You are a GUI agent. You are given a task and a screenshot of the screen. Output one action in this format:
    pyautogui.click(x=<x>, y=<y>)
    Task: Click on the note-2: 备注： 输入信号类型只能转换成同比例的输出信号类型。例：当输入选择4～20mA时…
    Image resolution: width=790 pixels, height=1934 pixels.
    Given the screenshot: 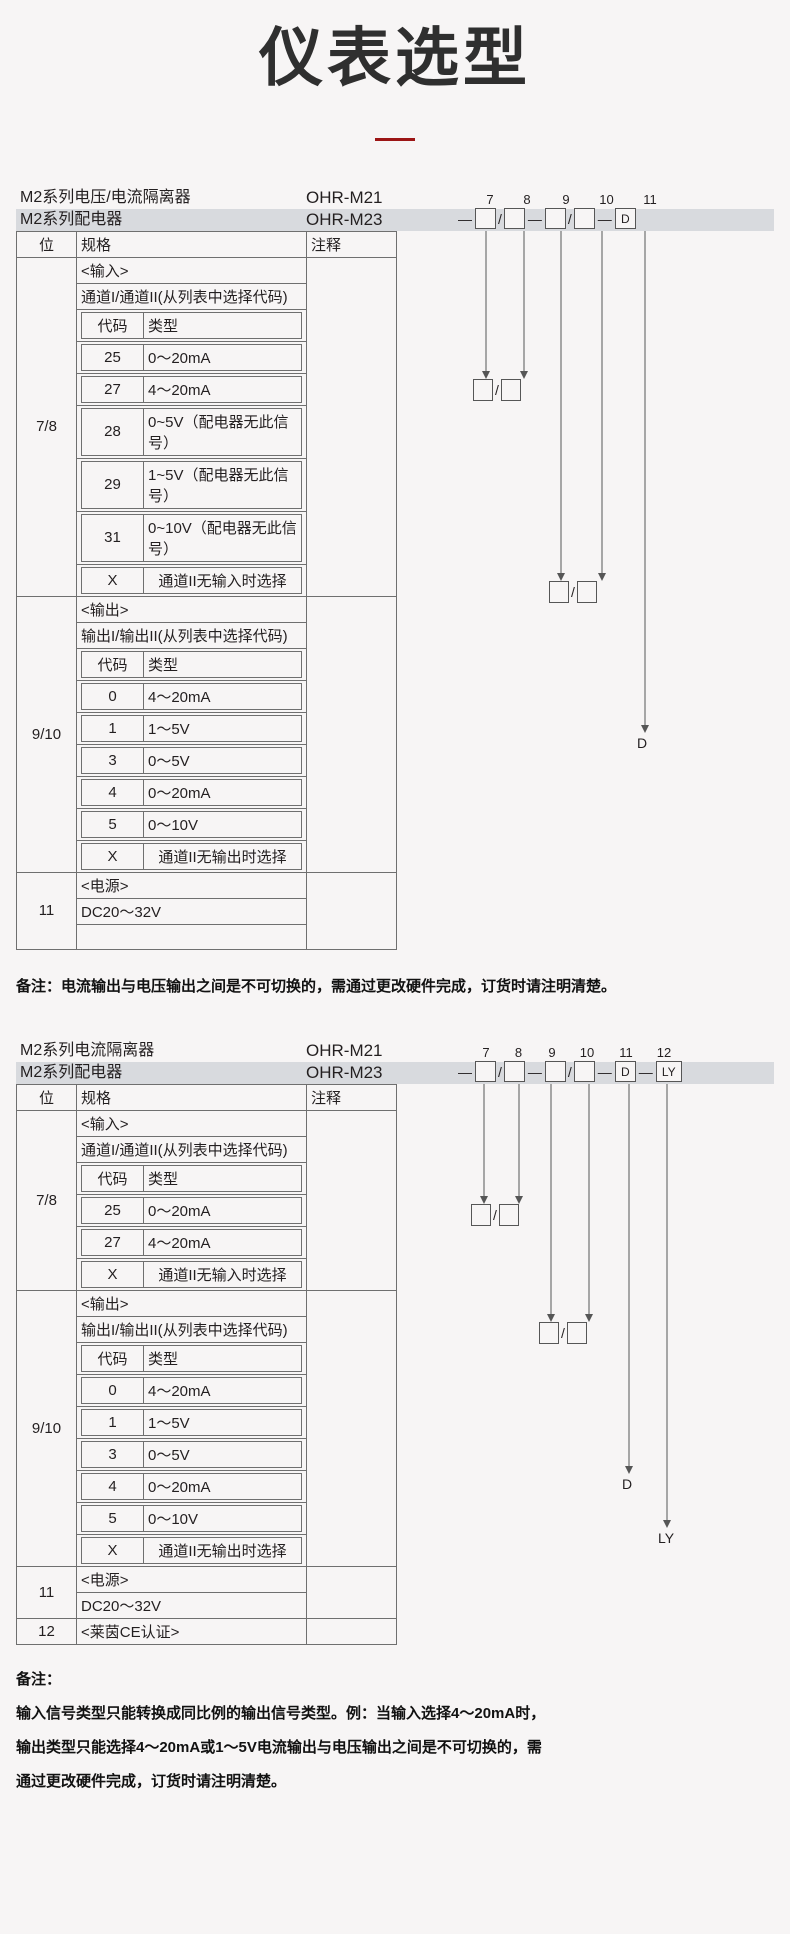 What is the action you would take?
    pyautogui.click(x=395, y=1731)
    